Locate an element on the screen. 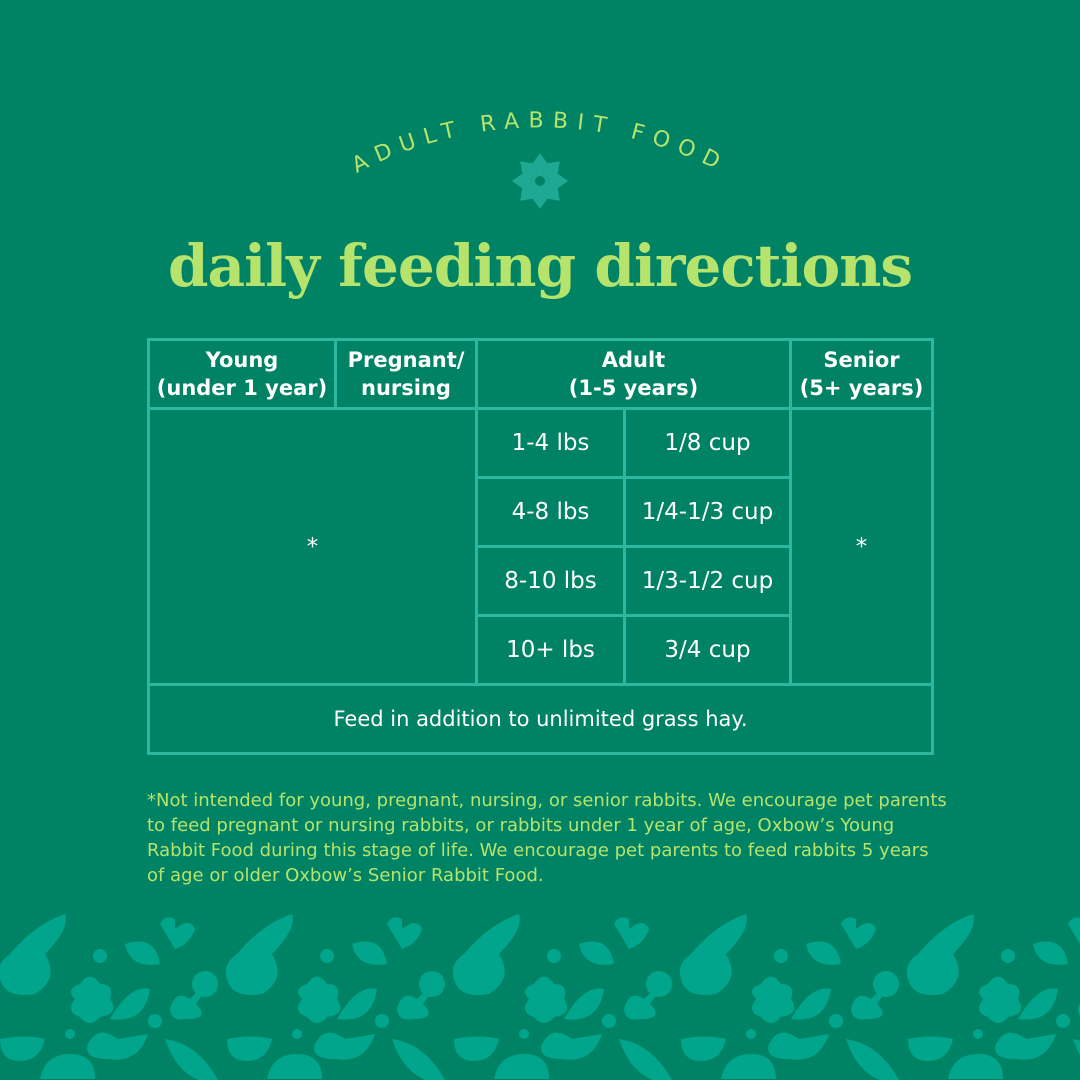 The image size is (1080, 1080). header-adult: Adult (1-5 years) is located at coordinates (633, 374).